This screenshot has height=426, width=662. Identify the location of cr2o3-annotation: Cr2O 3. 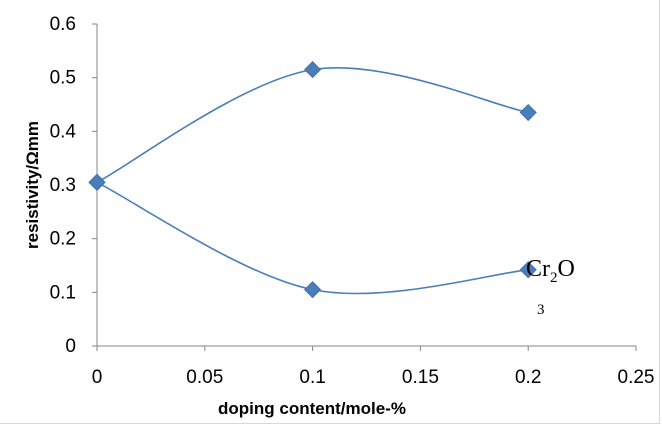
(550, 287).